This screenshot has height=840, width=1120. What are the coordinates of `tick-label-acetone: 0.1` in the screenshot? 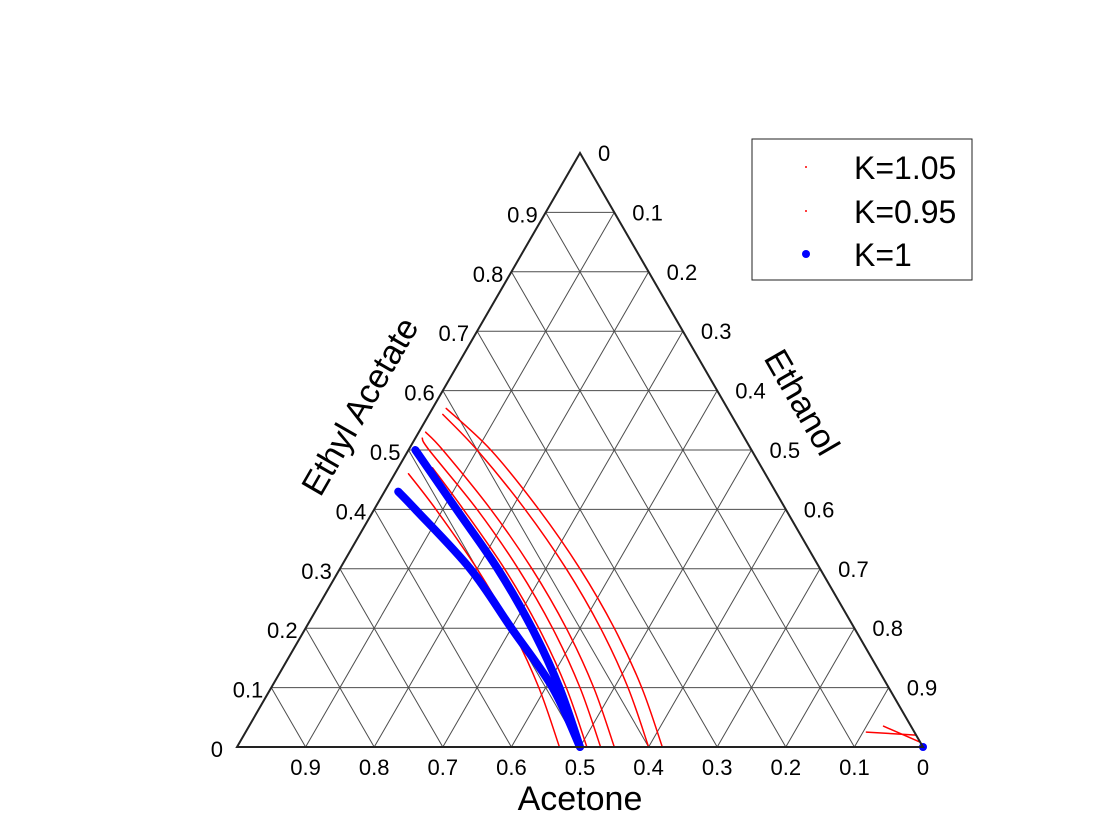 It's located at (854, 767).